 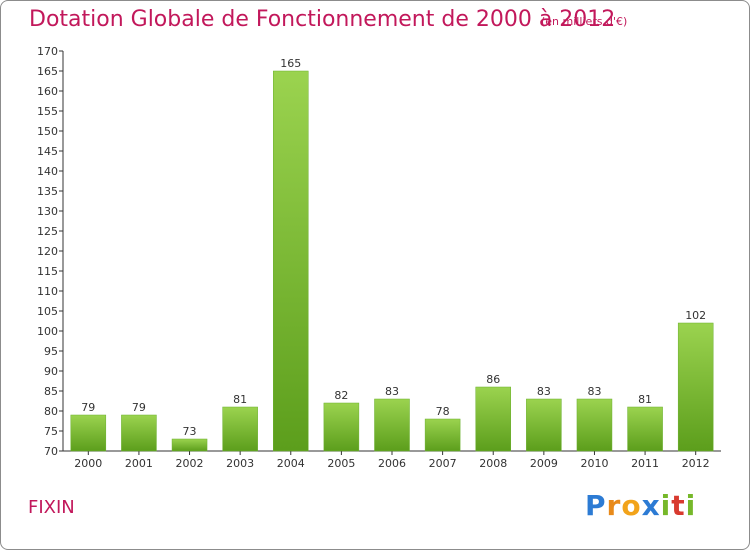 What do you see at coordinates (47, 331) in the screenshot?
I see `y-tick-label: 100` at bounding box center [47, 331].